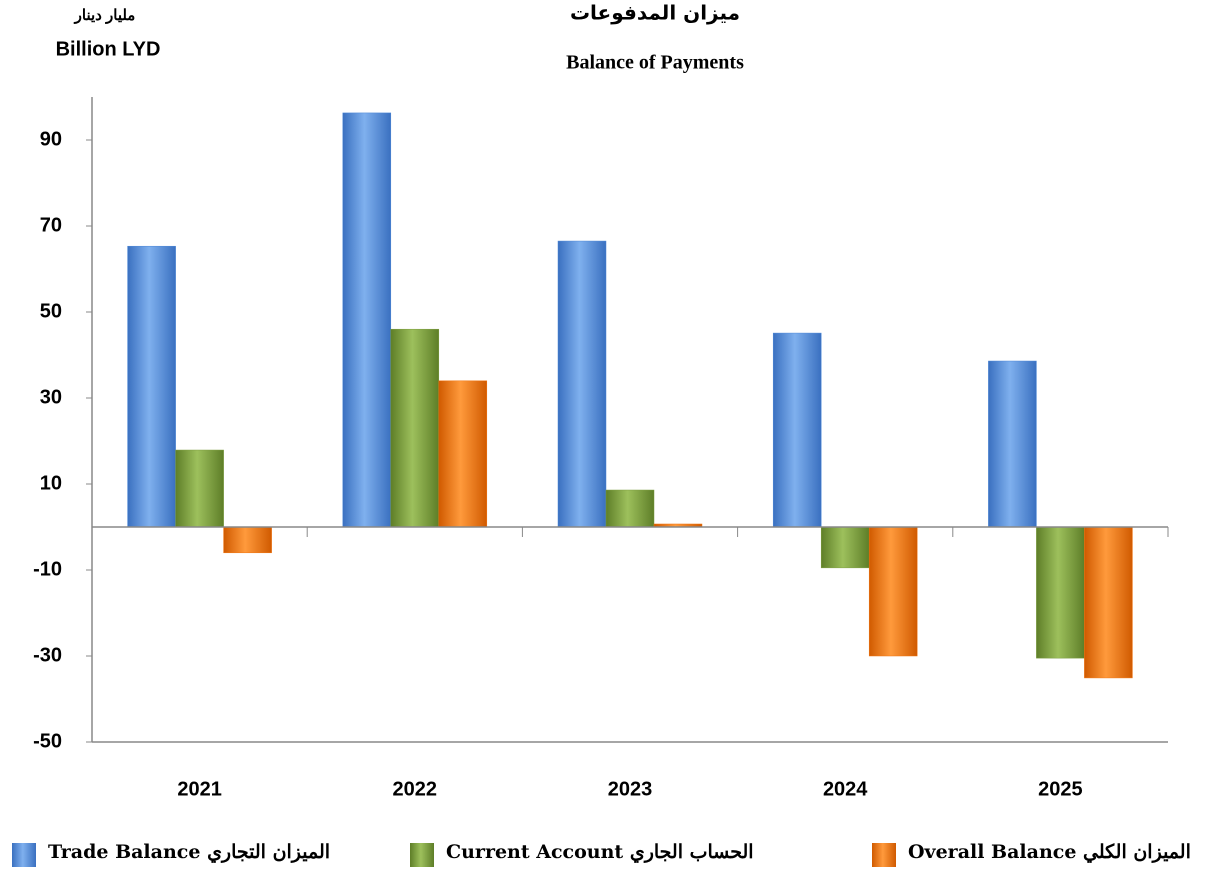 This screenshot has height=875, width=1230. What do you see at coordinates (51, 397) in the screenshot?
I see `y-tick-label: 30` at bounding box center [51, 397].